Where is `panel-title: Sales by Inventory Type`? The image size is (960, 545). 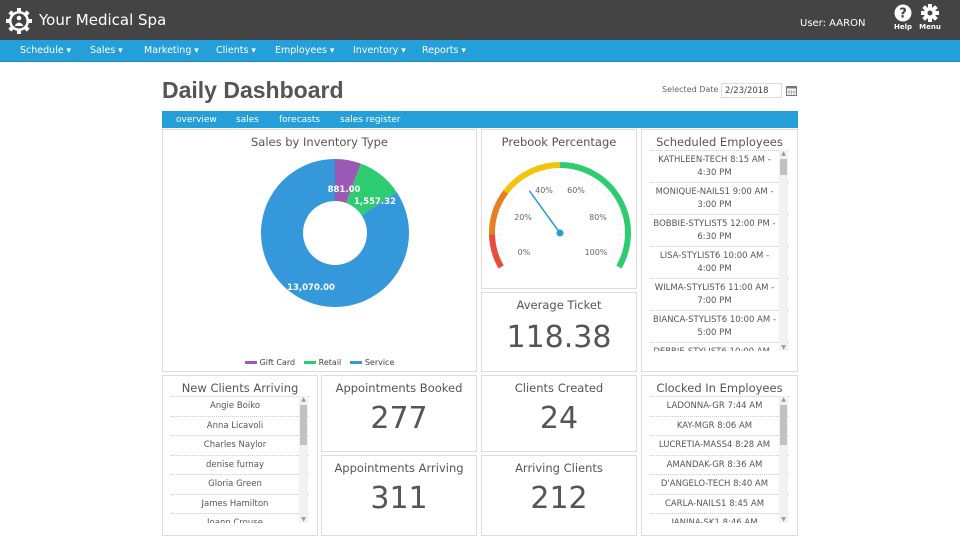
panel-title: Sales by Inventory Type is located at coordinates (319, 142).